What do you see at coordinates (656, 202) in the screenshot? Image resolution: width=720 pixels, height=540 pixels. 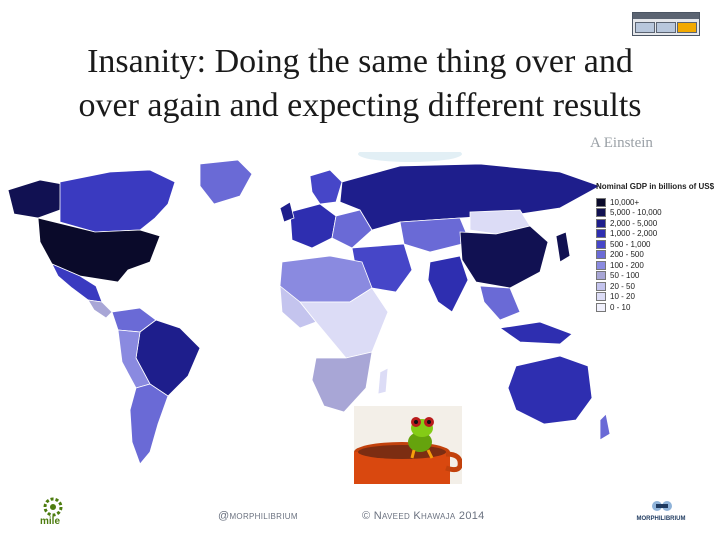 I see `legend-item: 10,000+` at bounding box center [656, 202].